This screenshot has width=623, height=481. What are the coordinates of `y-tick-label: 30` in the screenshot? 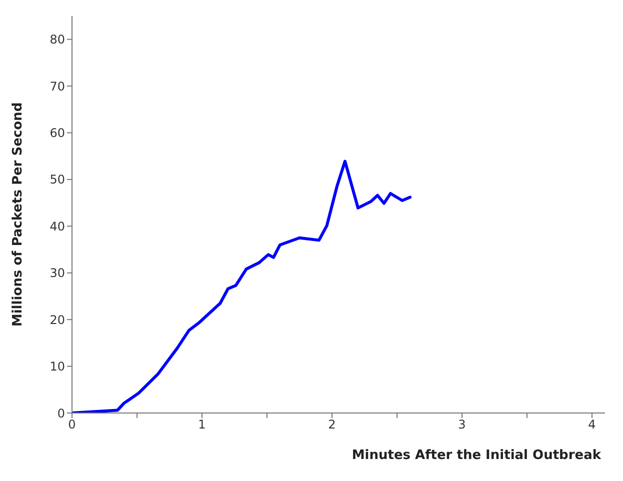 It's located at (57, 273).